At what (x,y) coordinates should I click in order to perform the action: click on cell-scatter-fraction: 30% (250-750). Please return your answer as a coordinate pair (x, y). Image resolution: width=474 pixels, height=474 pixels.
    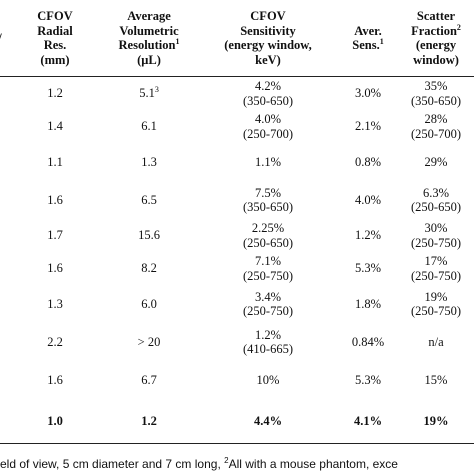
    Looking at the image, I should click on (436, 235).